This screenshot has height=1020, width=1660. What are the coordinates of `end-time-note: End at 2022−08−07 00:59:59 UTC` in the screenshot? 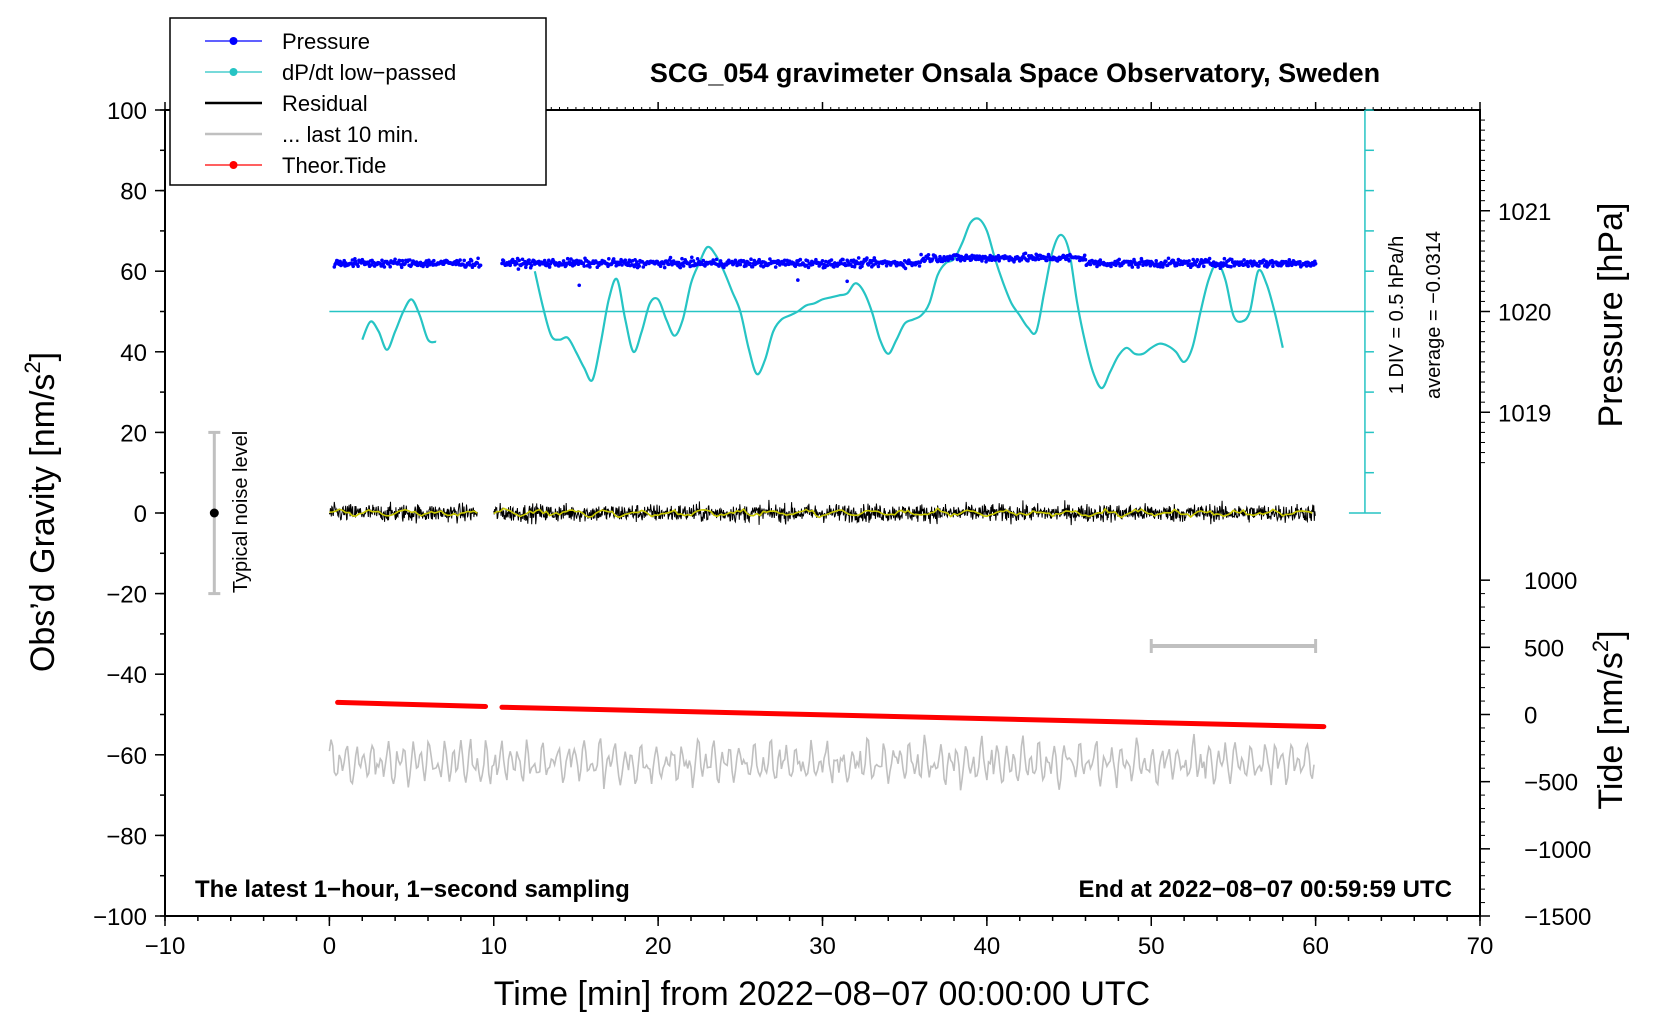 It's located at (1265, 889).